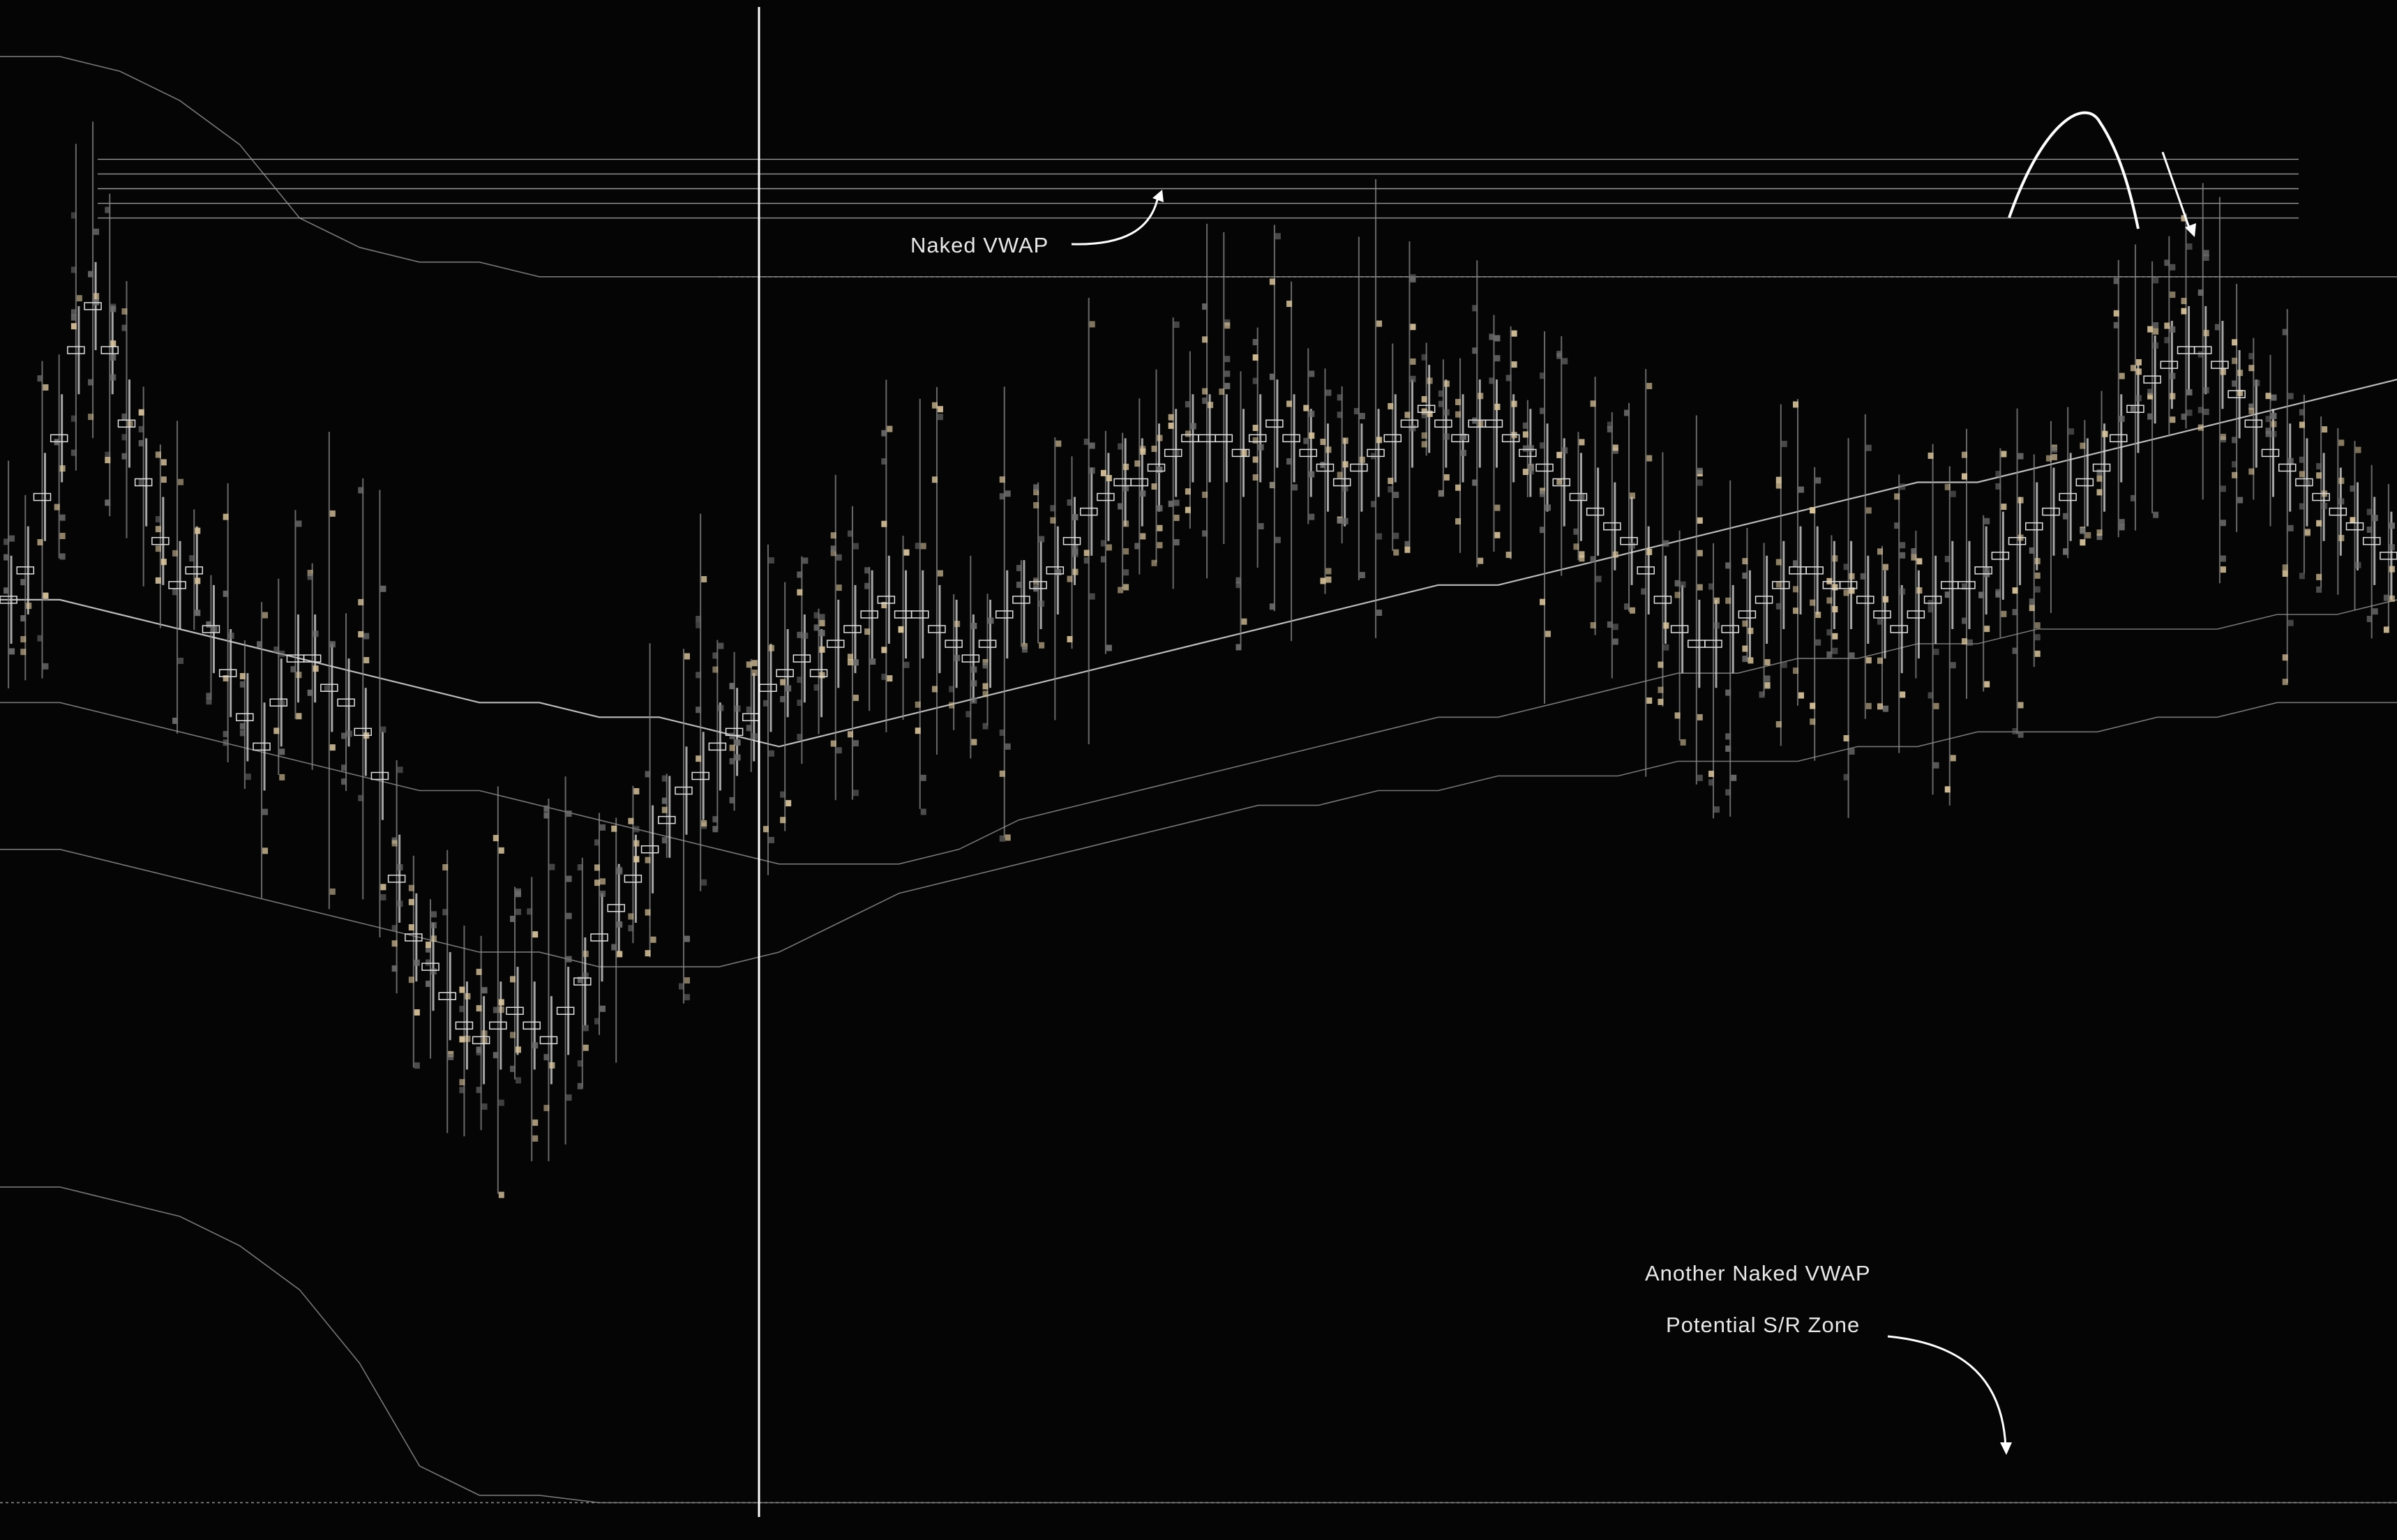  I want to click on annotation-another-naked-vwap: Another Naked VWAP, so click(1758, 1273).